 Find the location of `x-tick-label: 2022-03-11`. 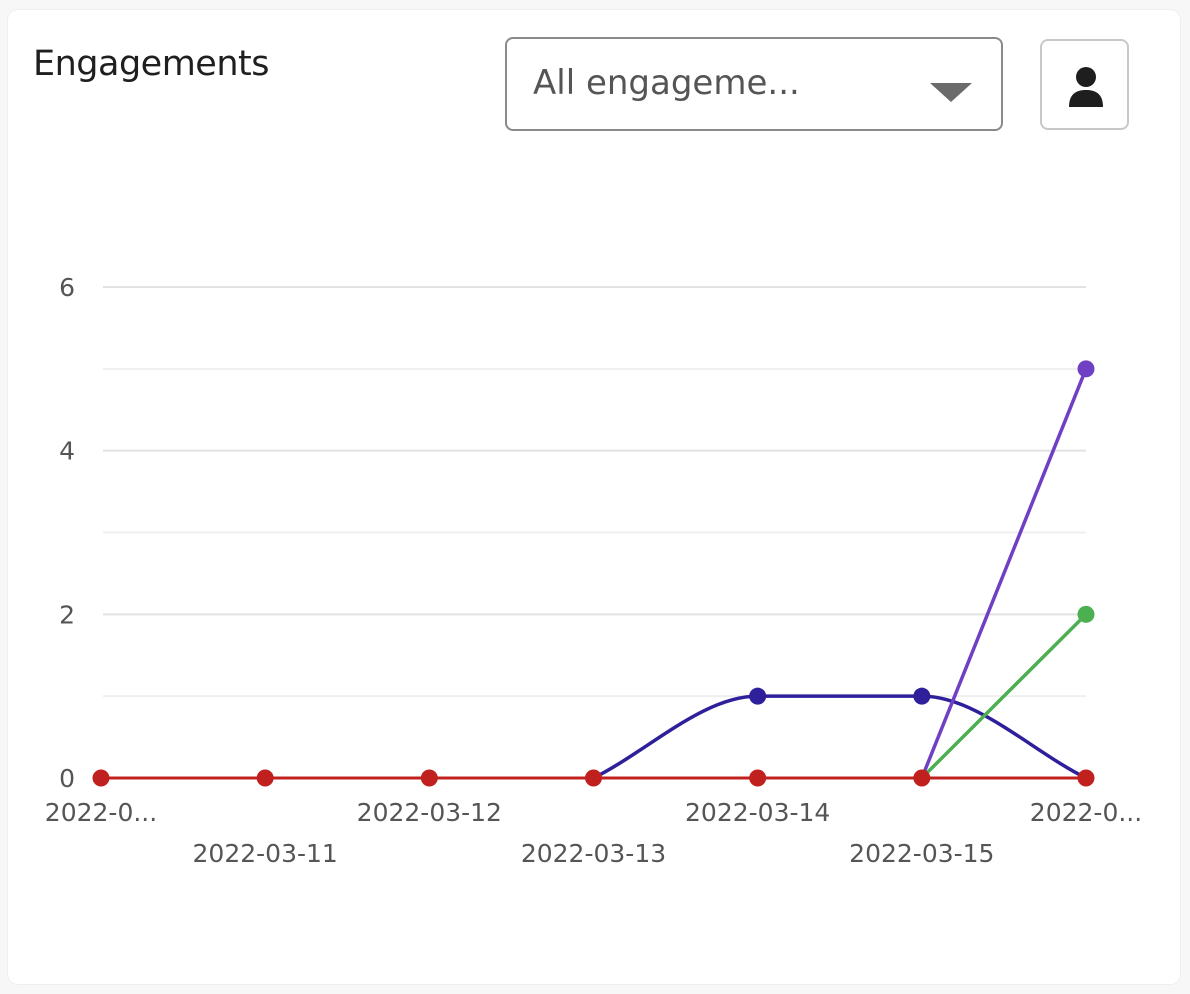

x-tick-label: 2022-03-11 is located at coordinates (265, 853).